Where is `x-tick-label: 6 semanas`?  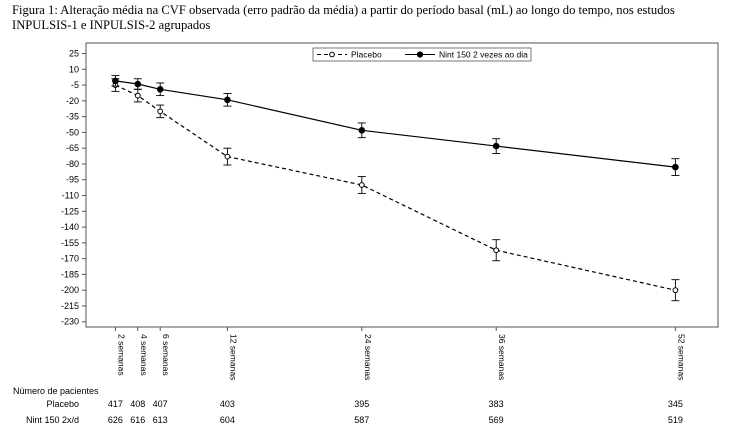
x-tick-label: 6 semanas is located at coordinates (166, 355).